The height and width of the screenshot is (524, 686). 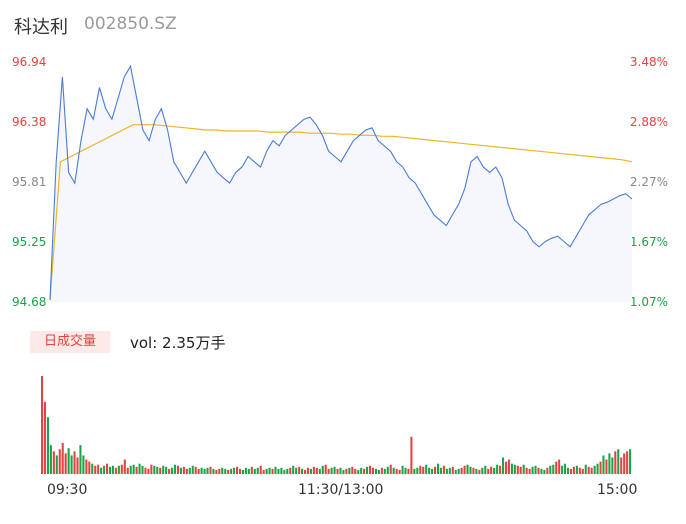 I want to click on time-label-close: 15:00, so click(x=617, y=490).